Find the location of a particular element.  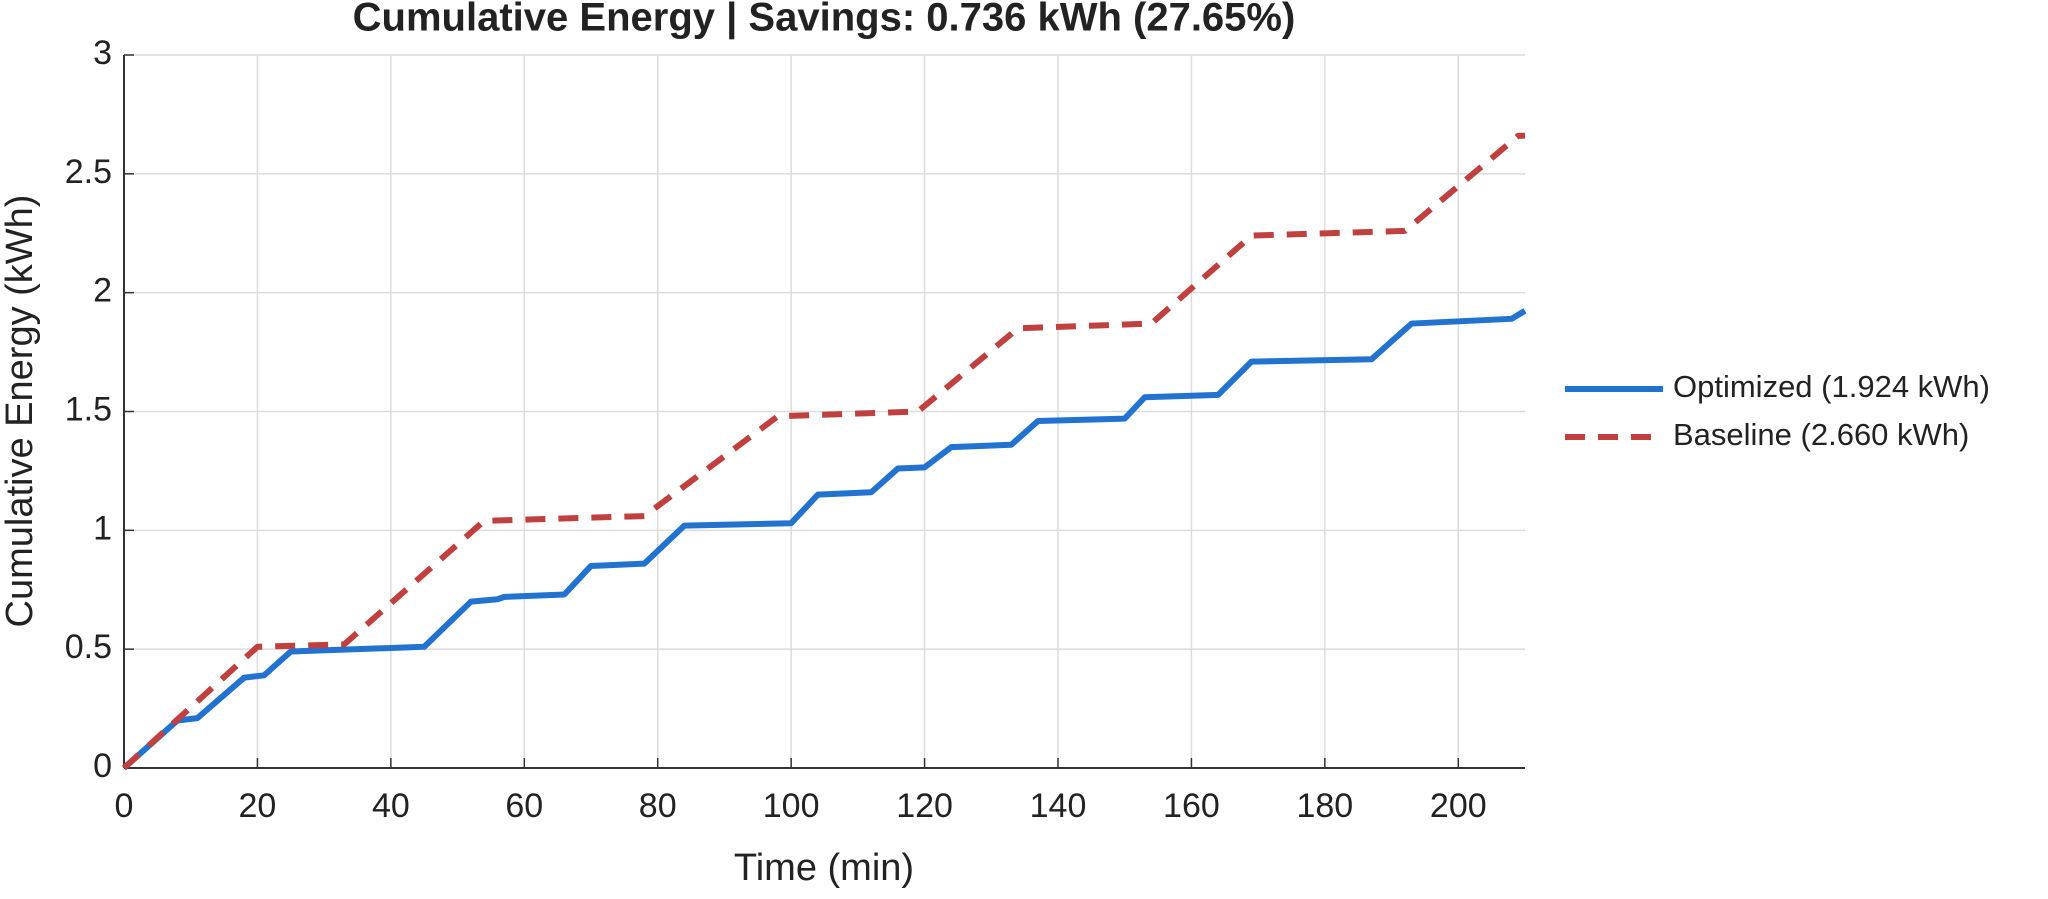

x-tick-label: 0 is located at coordinates (124, 806).